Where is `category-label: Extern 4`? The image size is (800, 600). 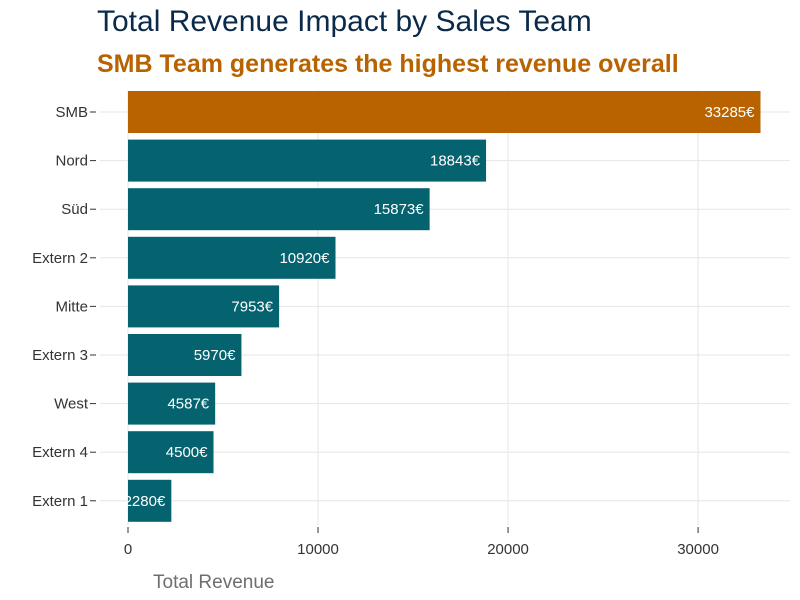 category-label: Extern 4 is located at coordinates (60, 452).